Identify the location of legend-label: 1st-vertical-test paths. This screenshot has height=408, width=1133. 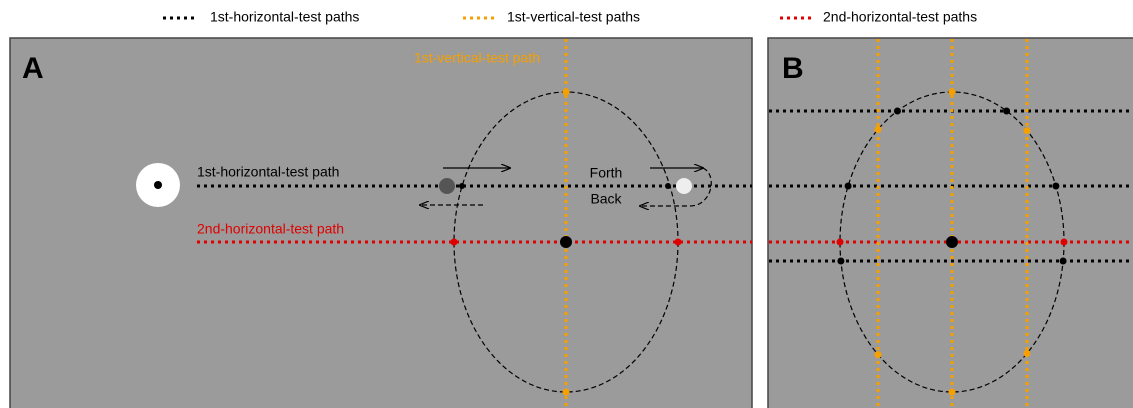
(573, 17).